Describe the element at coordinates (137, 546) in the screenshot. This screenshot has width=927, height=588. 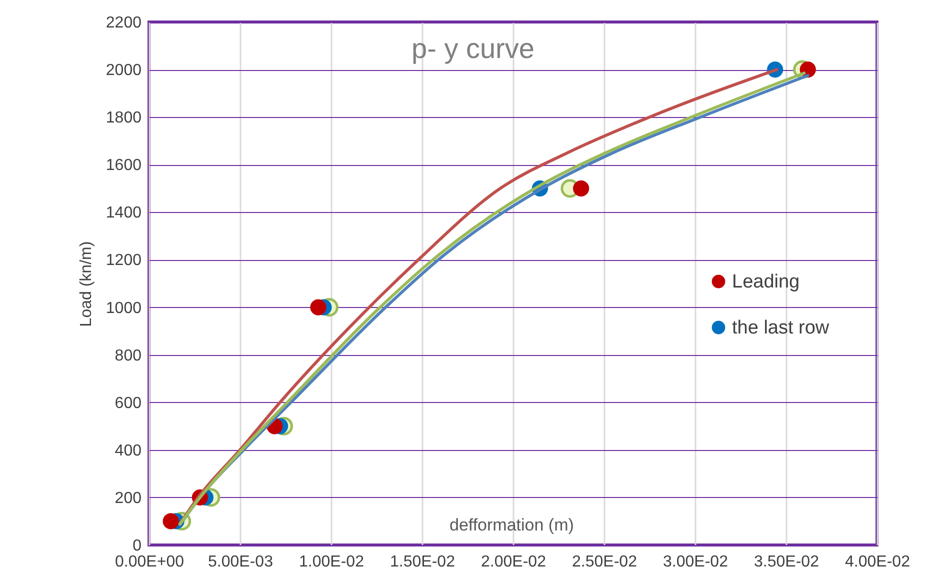
I see `y-tick-label: 0` at that location.